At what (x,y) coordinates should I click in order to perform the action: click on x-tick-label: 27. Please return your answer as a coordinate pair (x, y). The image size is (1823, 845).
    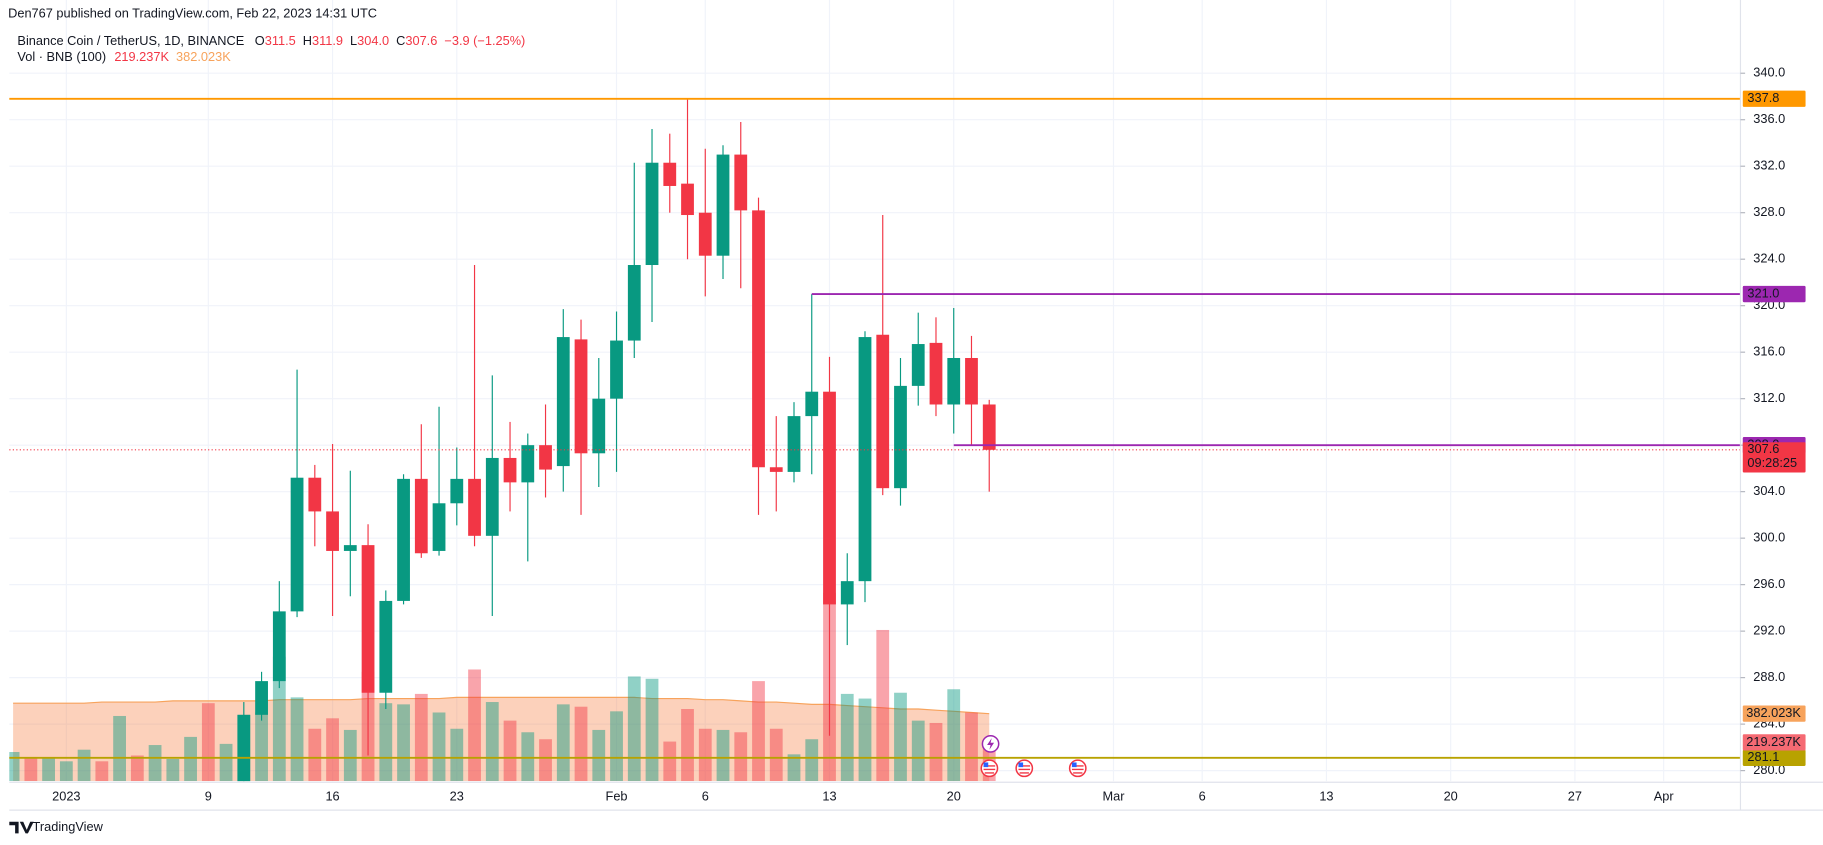
    Looking at the image, I should click on (1575, 796).